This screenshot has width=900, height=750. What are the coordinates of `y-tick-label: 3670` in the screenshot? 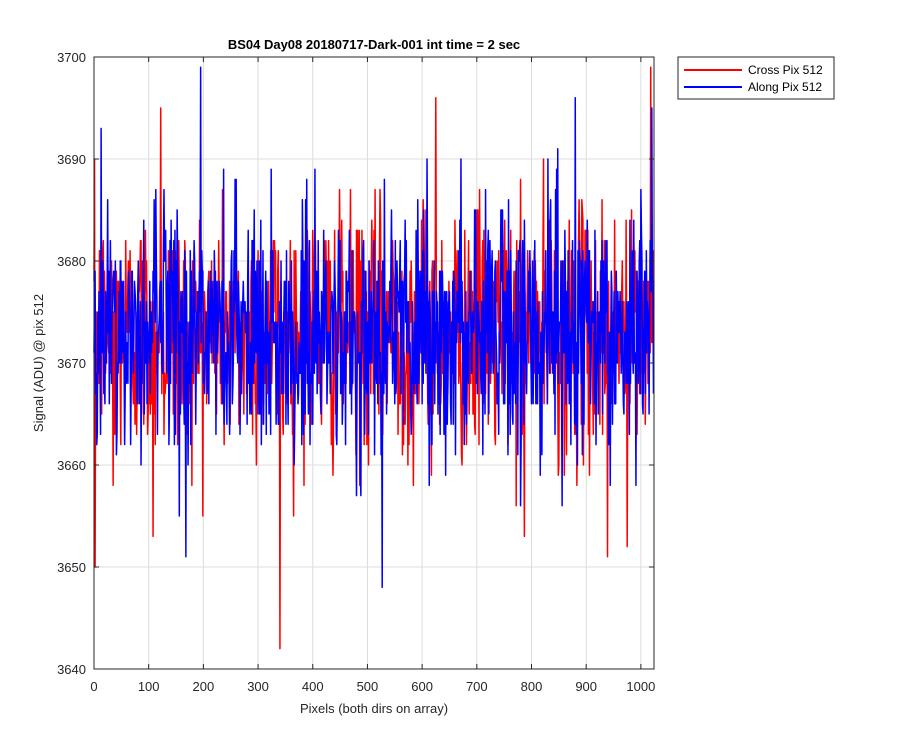 It's located at (71, 363).